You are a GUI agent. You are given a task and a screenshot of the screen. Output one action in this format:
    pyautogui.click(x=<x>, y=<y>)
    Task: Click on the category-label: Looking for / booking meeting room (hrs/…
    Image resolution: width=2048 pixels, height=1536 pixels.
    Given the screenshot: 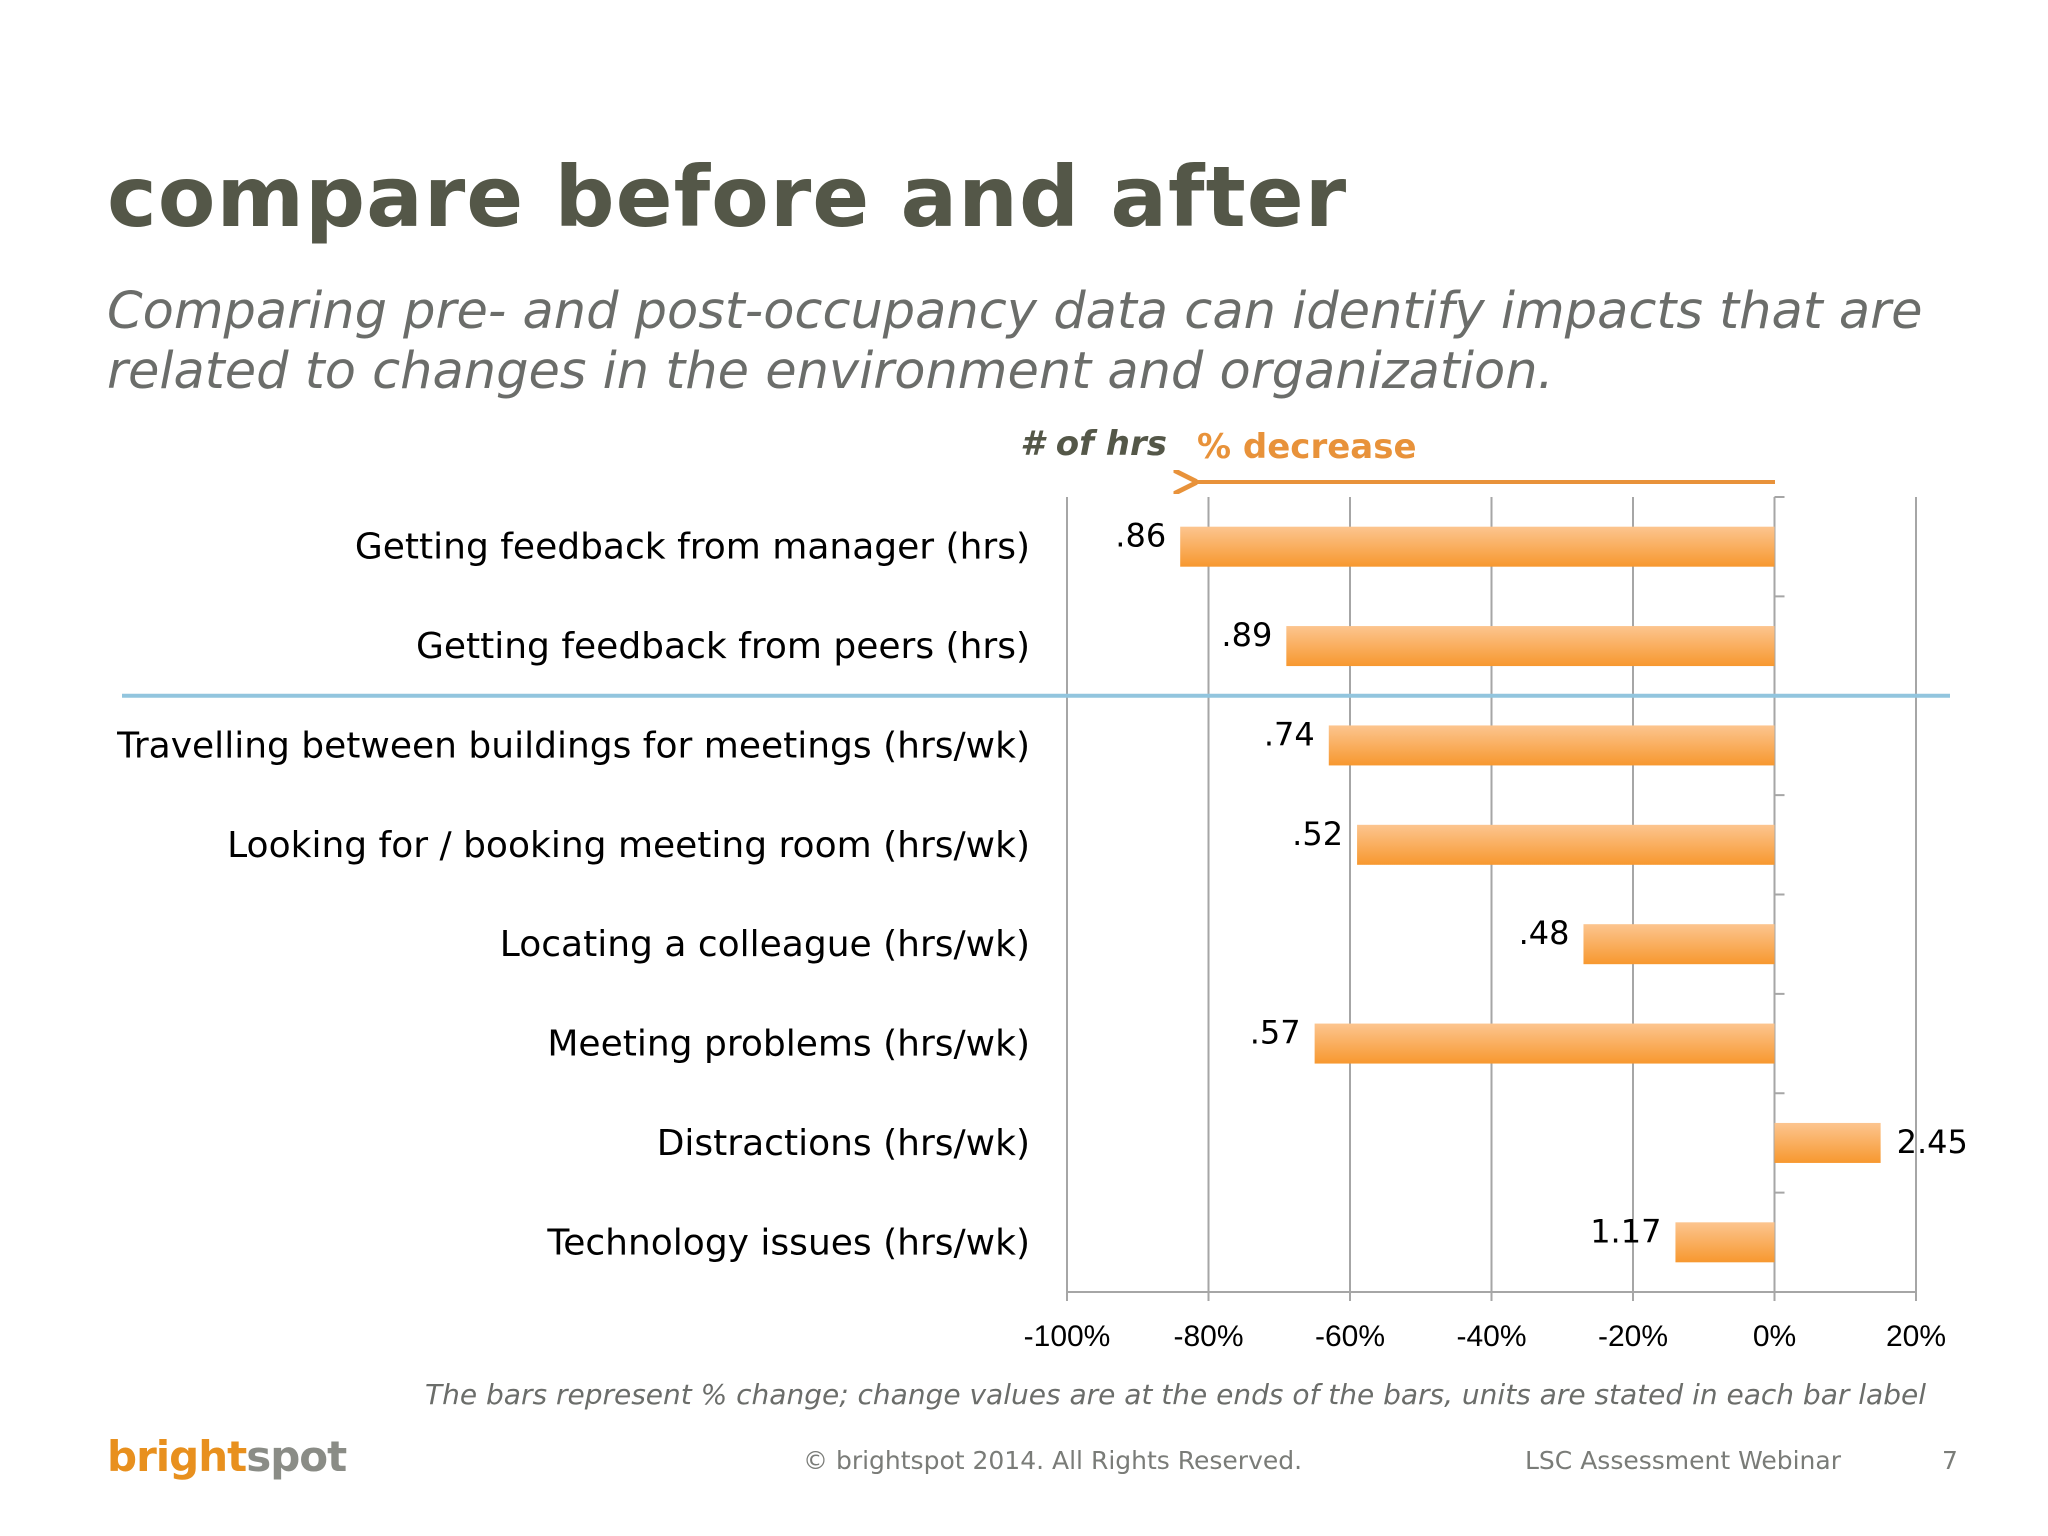 What is the action you would take?
    pyautogui.click(x=628, y=845)
    